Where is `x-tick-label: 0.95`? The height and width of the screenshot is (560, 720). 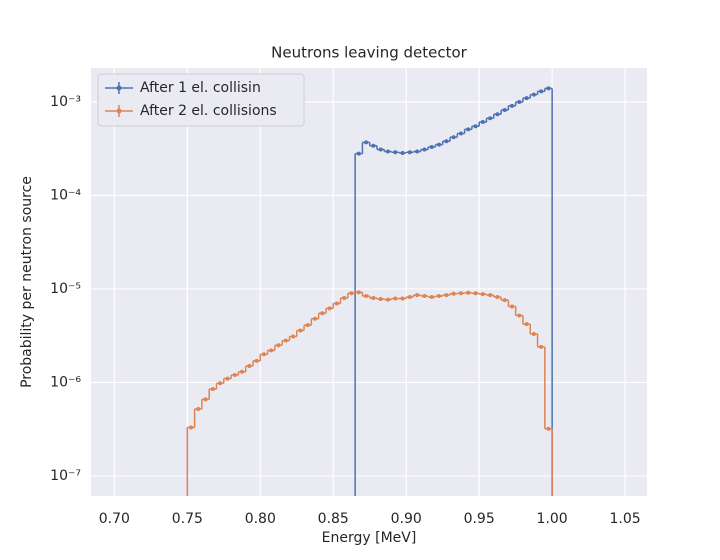
x-tick-label: 0.95 is located at coordinates (479, 519).